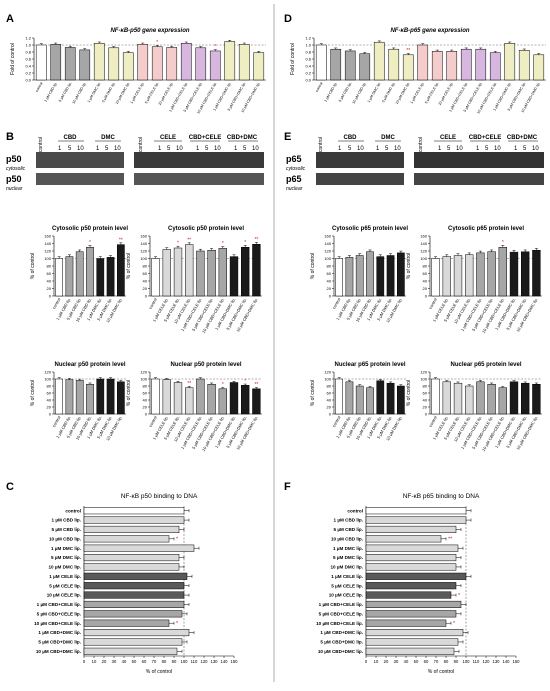 This screenshot has height=691, width=550. What do you see at coordinates (256, 240) in the screenshot?
I see `significance-star: **` at bounding box center [256, 240].